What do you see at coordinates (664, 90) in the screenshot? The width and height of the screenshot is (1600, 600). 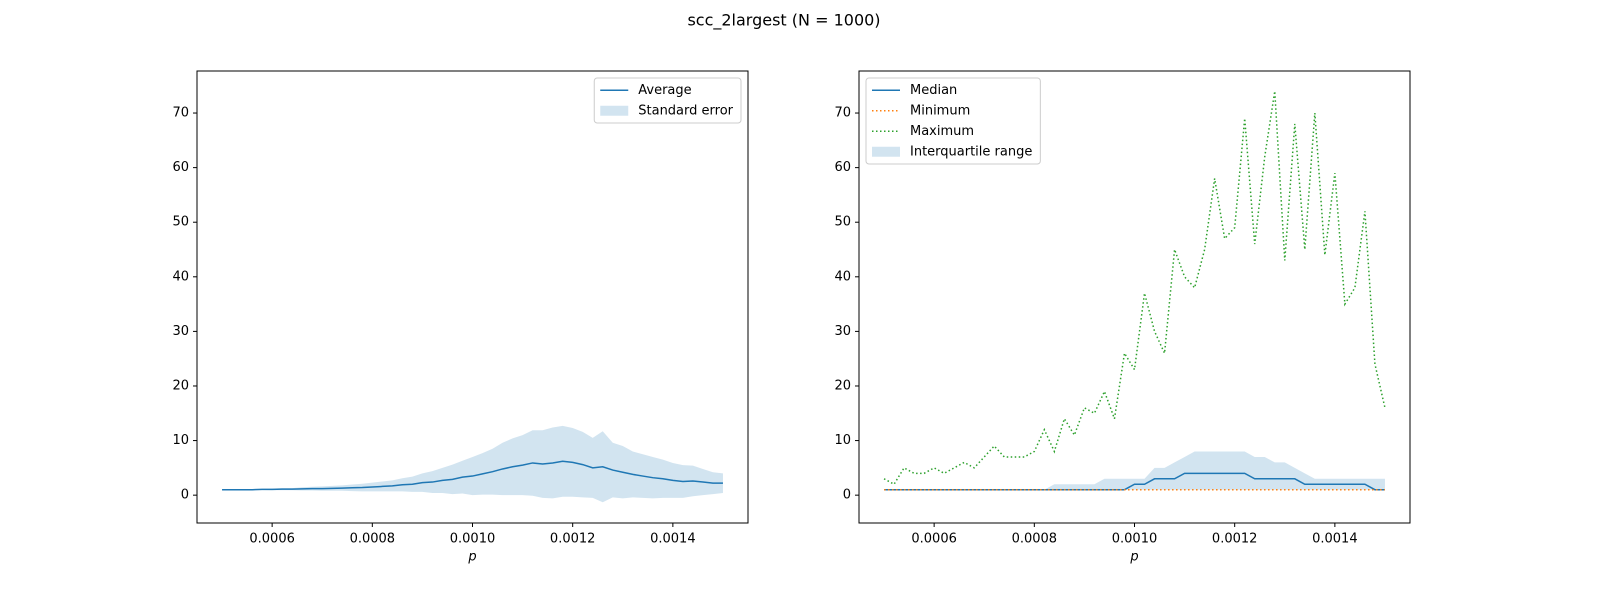 I see `legend-label: Average` at bounding box center [664, 90].